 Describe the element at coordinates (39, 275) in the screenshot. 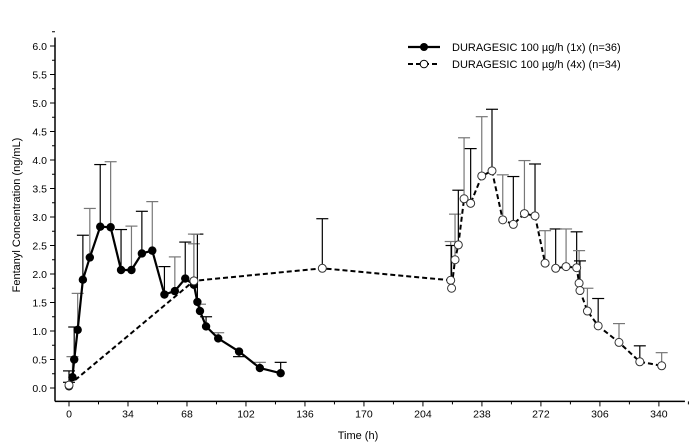

I see `y-tick-label: 2.0` at that location.